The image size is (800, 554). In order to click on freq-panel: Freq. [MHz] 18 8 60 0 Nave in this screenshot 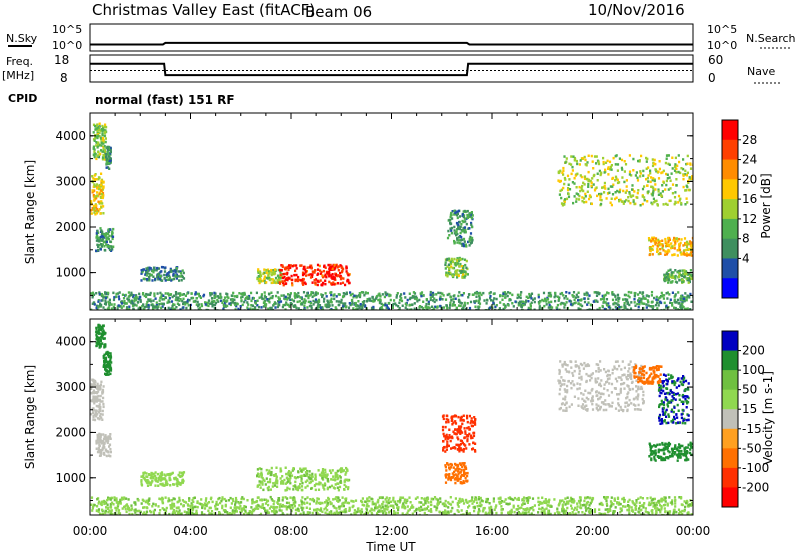, I will do `click(391, 69)`.